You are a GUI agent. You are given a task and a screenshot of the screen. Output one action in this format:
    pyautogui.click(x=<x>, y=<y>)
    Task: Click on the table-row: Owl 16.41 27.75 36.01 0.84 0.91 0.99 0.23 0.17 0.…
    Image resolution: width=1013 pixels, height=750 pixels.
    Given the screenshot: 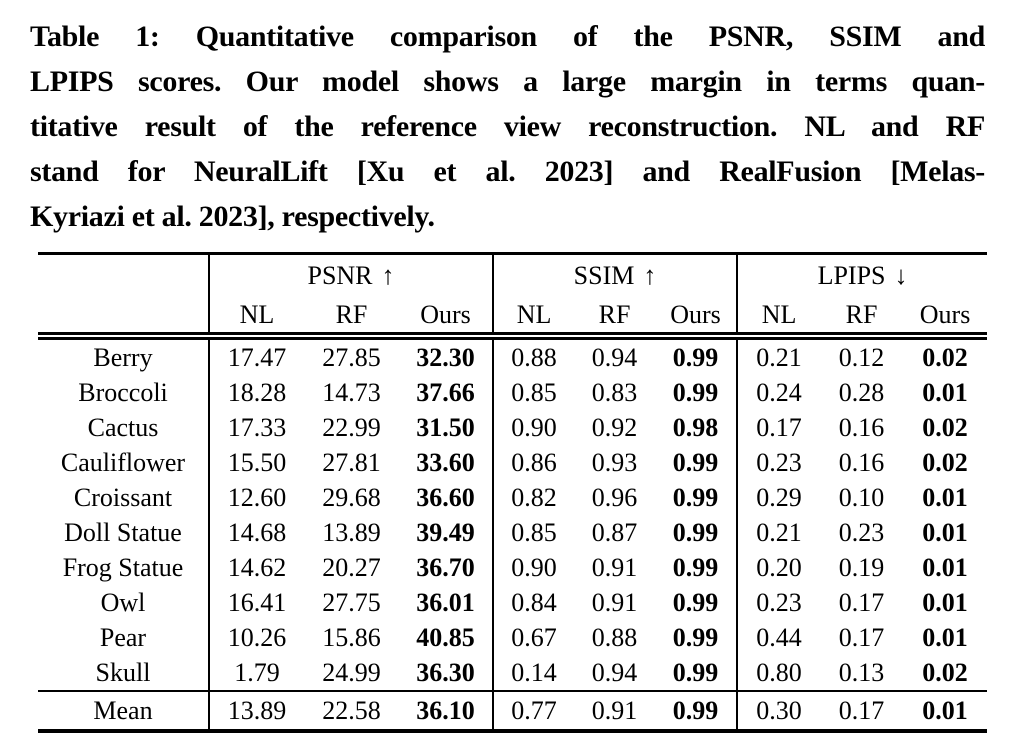 What is the action you would take?
    pyautogui.click(x=512, y=602)
    